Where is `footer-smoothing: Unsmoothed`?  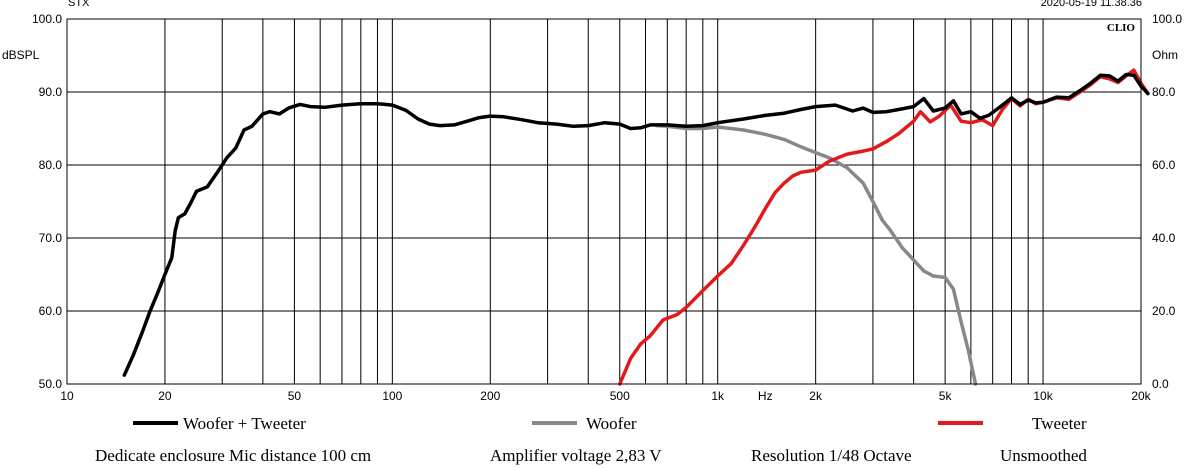 footer-smoothing: Unsmoothed is located at coordinates (1043, 455).